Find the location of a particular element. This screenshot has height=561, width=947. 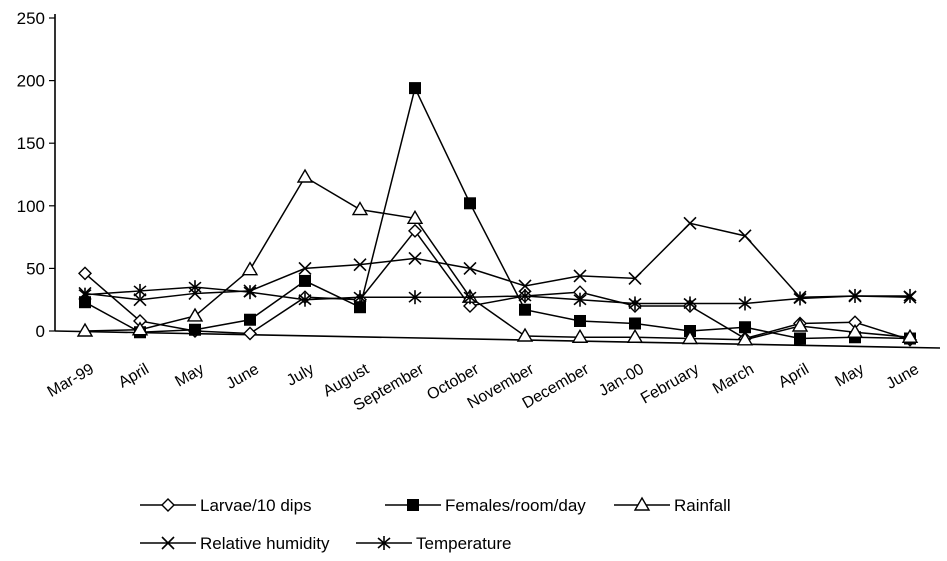

x-tick-label: March is located at coordinates (733, 379).